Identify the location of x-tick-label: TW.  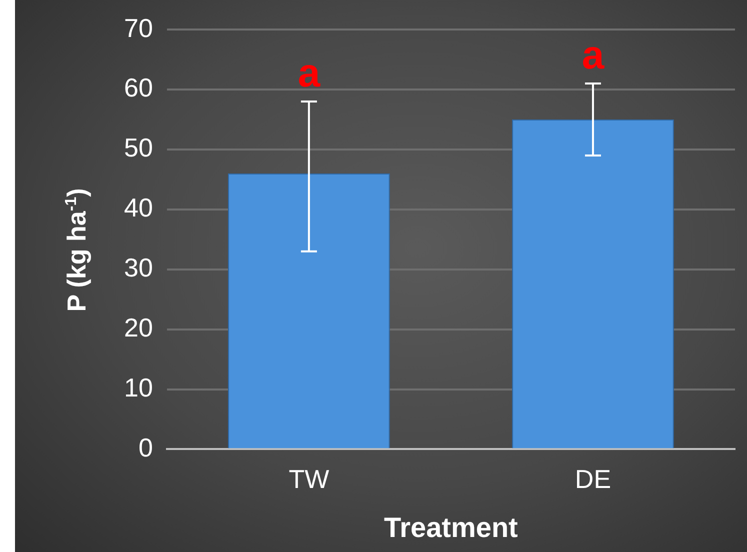
(309, 479).